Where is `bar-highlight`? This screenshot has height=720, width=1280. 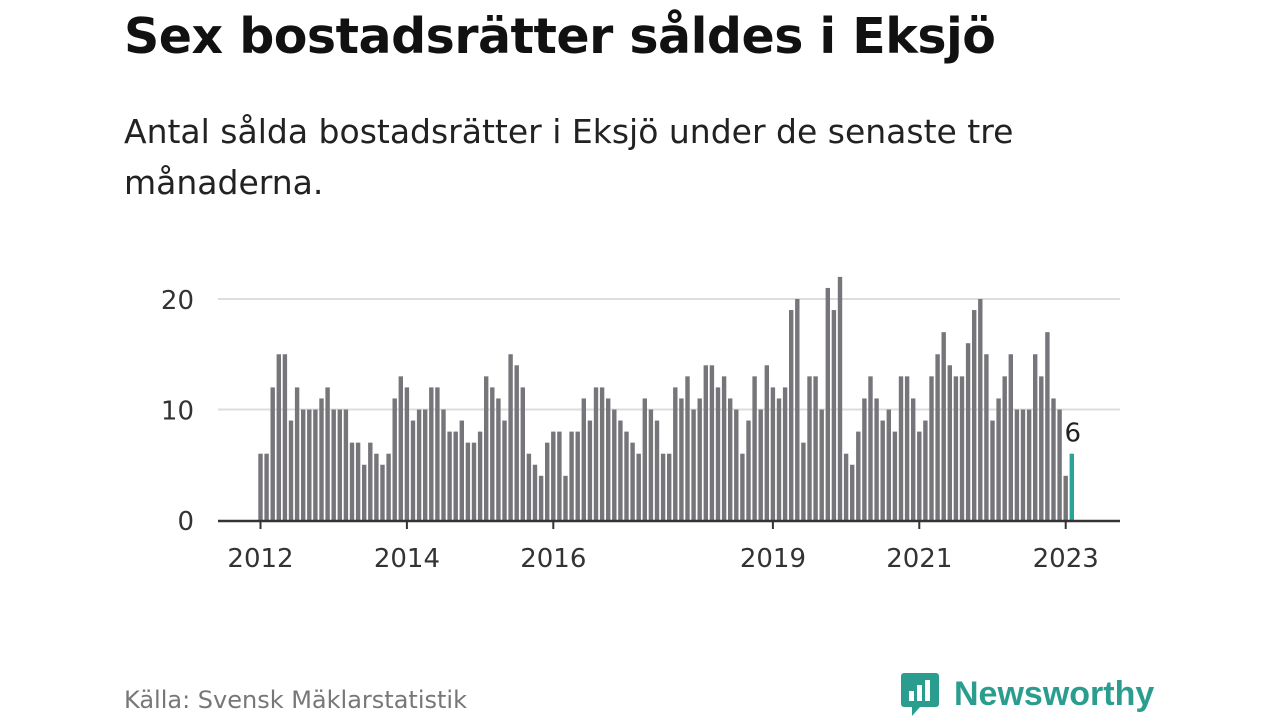
bar-highlight is located at coordinates (1071, 486).